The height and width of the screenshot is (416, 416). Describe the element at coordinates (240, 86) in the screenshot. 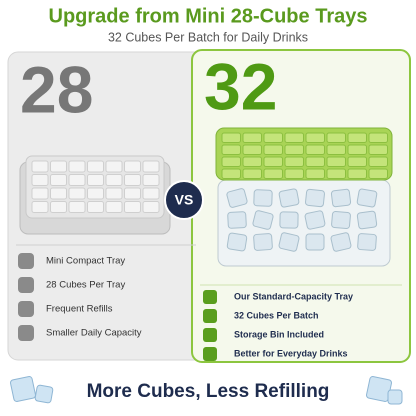

I see `right-number: 32` at that location.